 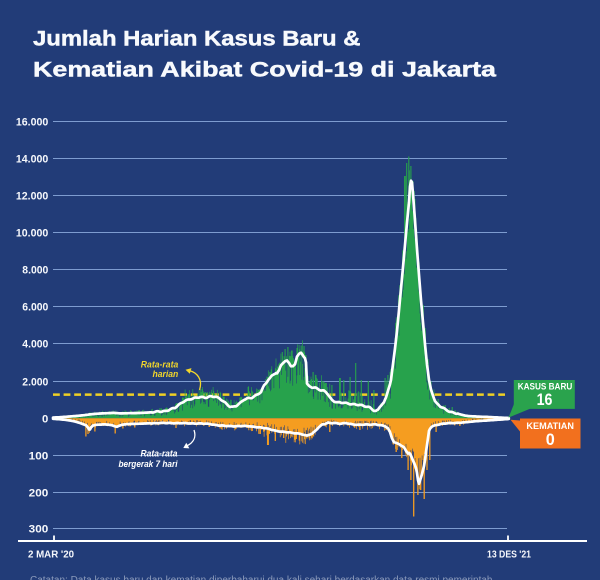 What do you see at coordinates (51, 554) in the screenshot?
I see `svg-text: 2 MAR '20` at bounding box center [51, 554].